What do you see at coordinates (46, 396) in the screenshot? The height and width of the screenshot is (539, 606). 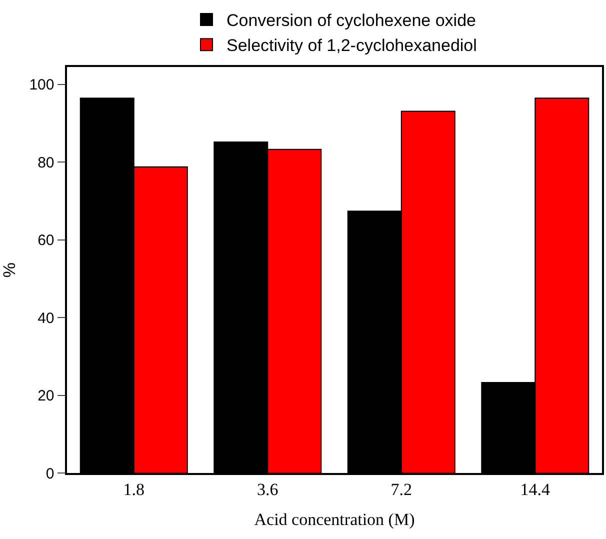 I see `y-tick-label: 20` at bounding box center [46, 396].